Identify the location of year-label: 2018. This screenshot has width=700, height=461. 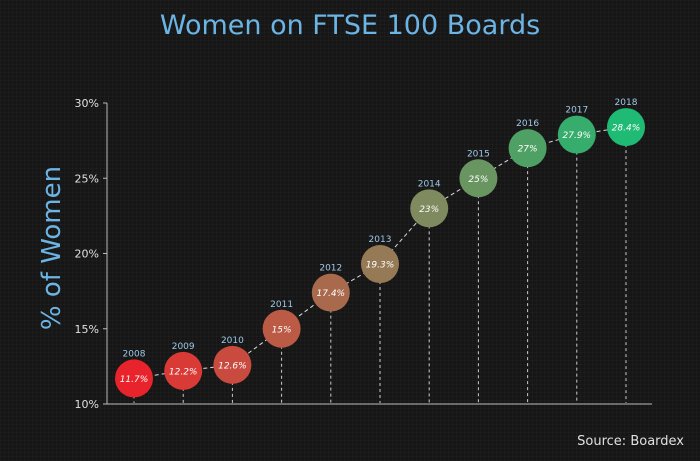
(626, 103).